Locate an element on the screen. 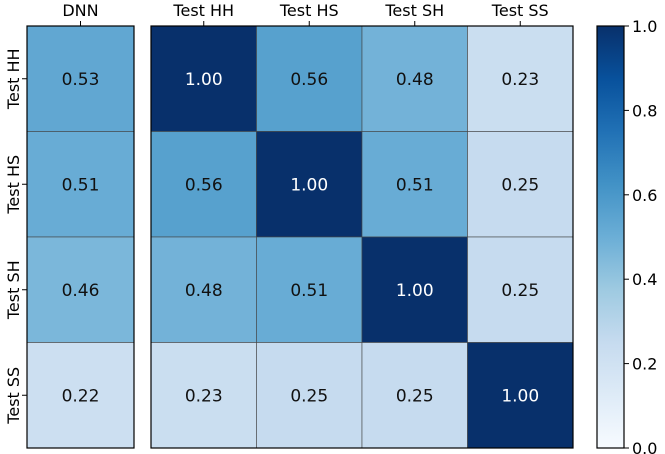  dnn-cell-value: 0.22 is located at coordinates (81, 396).